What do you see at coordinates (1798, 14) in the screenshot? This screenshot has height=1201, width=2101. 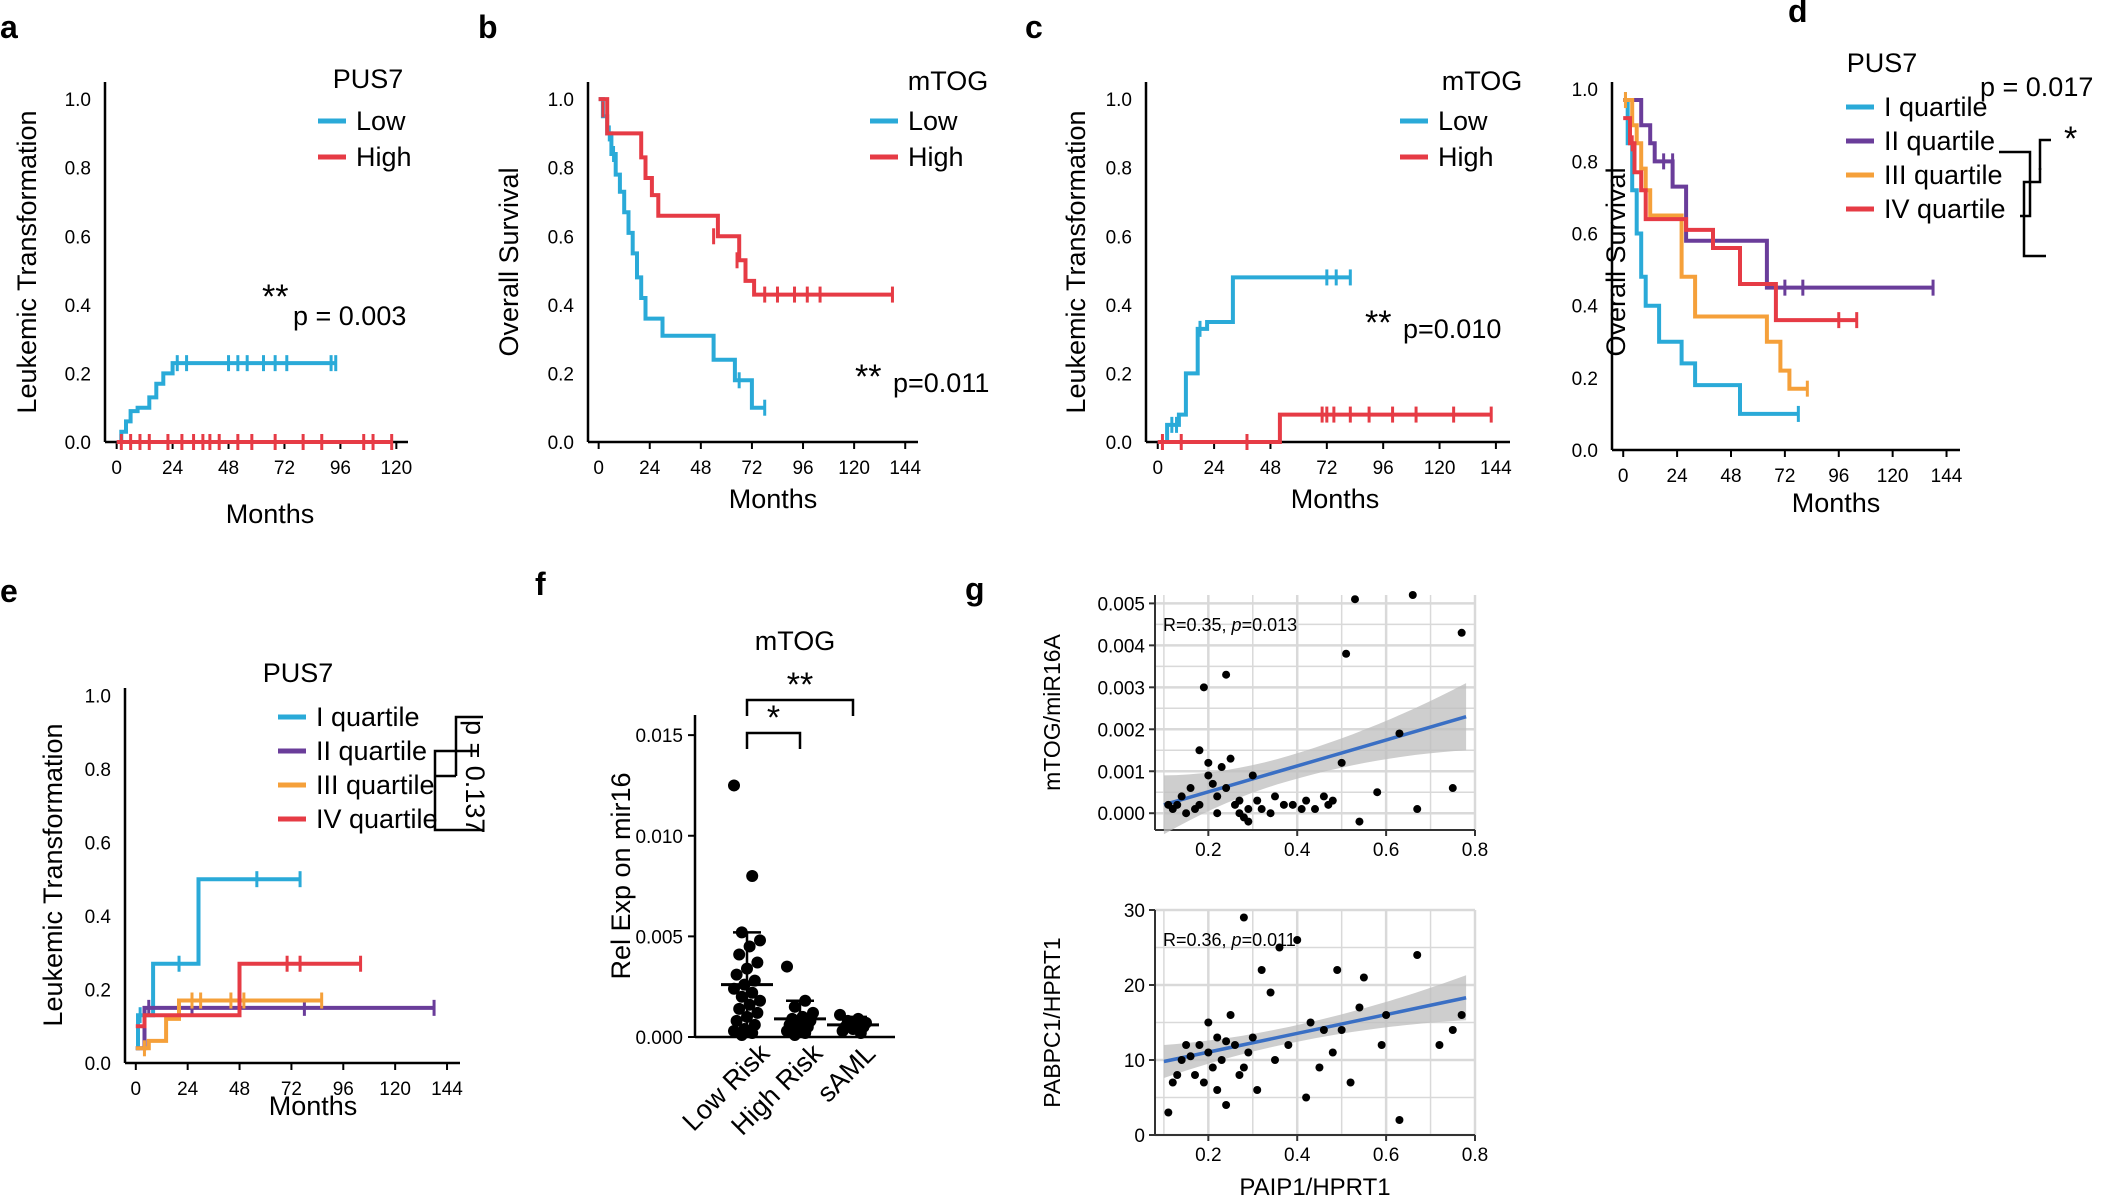 I see `panel-label-d: d` at bounding box center [1798, 14].